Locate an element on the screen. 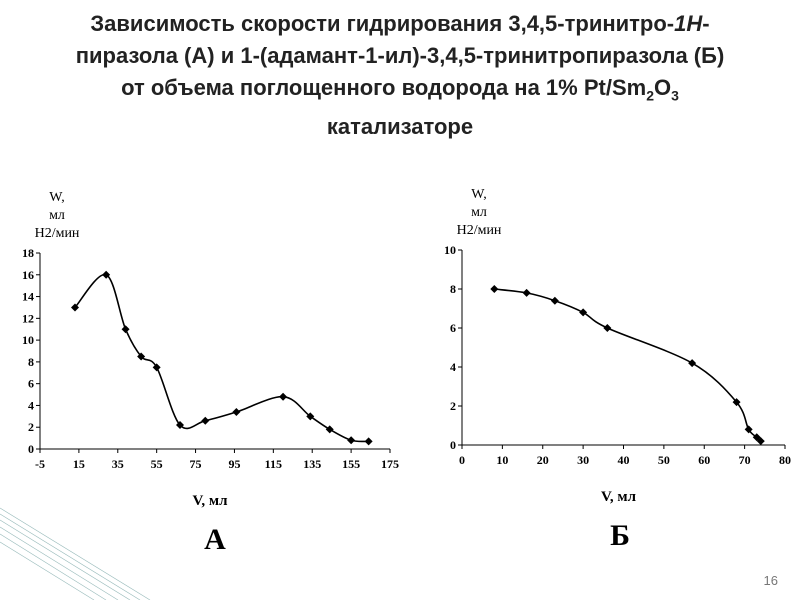 This screenshot has width=800, height=600. y-tick-label: 18 is located at coordinates (28, 253).